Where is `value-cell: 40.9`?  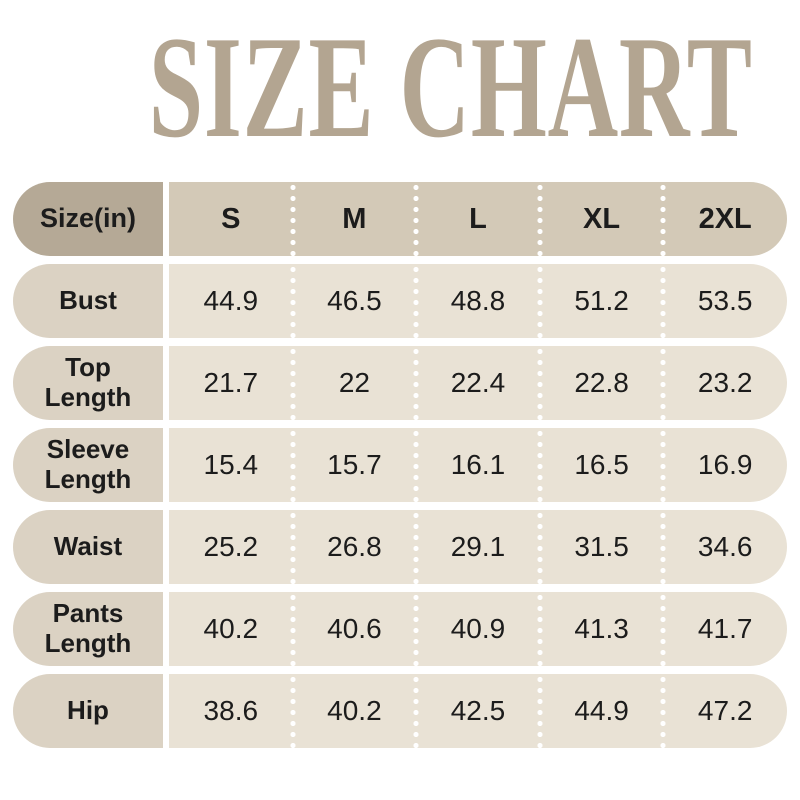 value-cell: 40.9 is located at coordinates (478, 628).